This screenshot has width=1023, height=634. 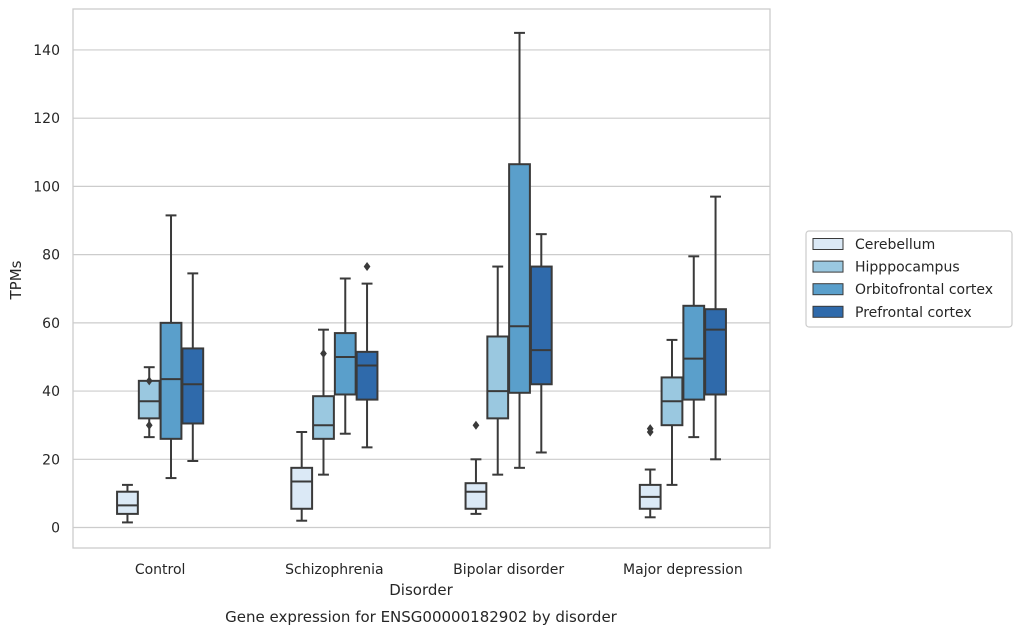 What do you see at coordinates (51, 392) in the screenshot?
I see `y-tick-label: 40` at bounding box center [51, 392].